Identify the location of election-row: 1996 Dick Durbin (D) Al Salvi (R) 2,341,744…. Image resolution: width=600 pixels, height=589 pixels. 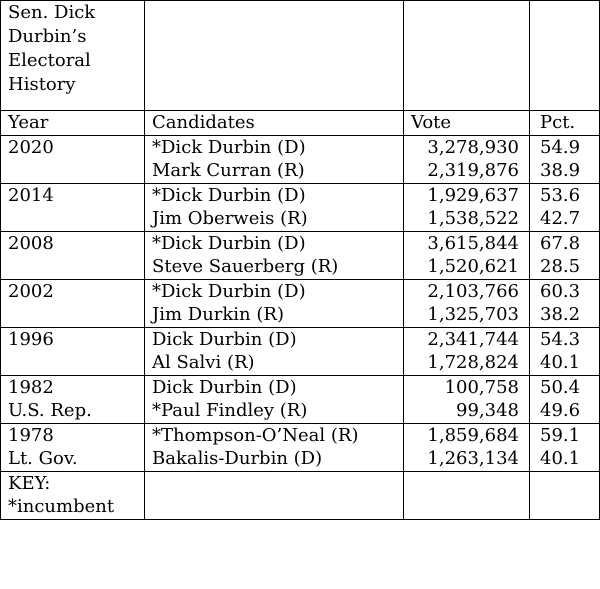
(300, 351).